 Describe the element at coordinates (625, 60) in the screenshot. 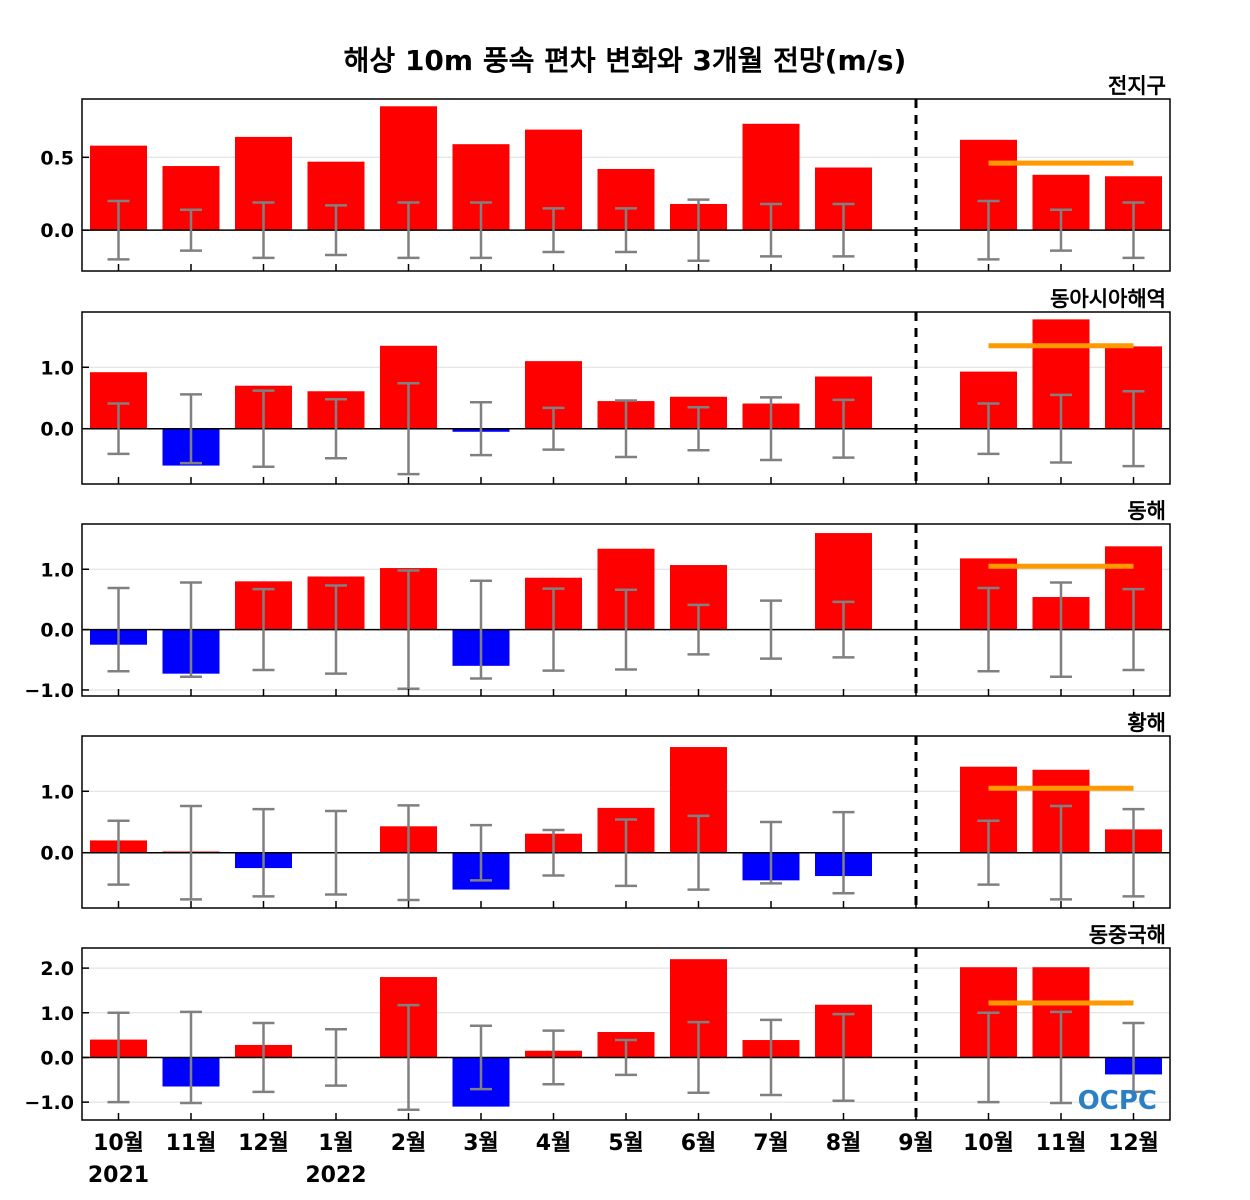

I see `chart-title: 해상 10m 풍속 편차 변화와 3개월 전망(m/s)` at that location.